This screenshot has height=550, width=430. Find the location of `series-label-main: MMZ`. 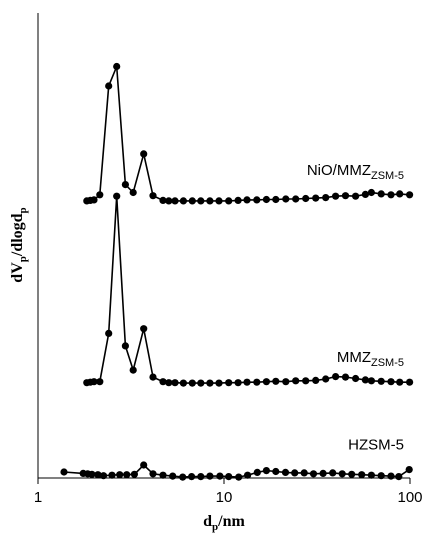

series-label-main: MMZ is located at coordinates (354, 357).